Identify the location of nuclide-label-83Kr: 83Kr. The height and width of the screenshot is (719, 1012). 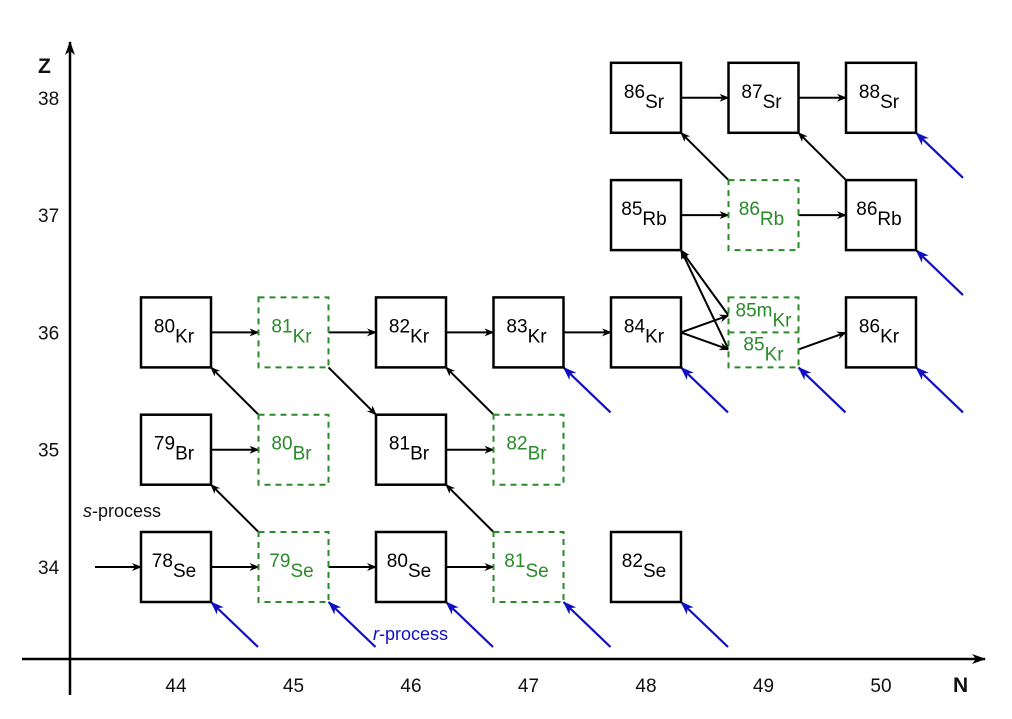
(526, 331).